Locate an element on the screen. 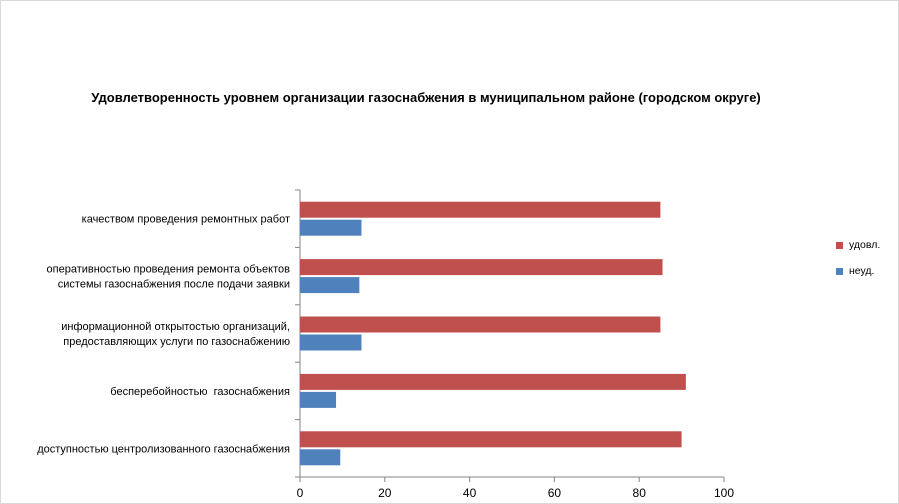 The image size is (899, 504). legend-item-1: удовл. is located at coordinates (866, 245).